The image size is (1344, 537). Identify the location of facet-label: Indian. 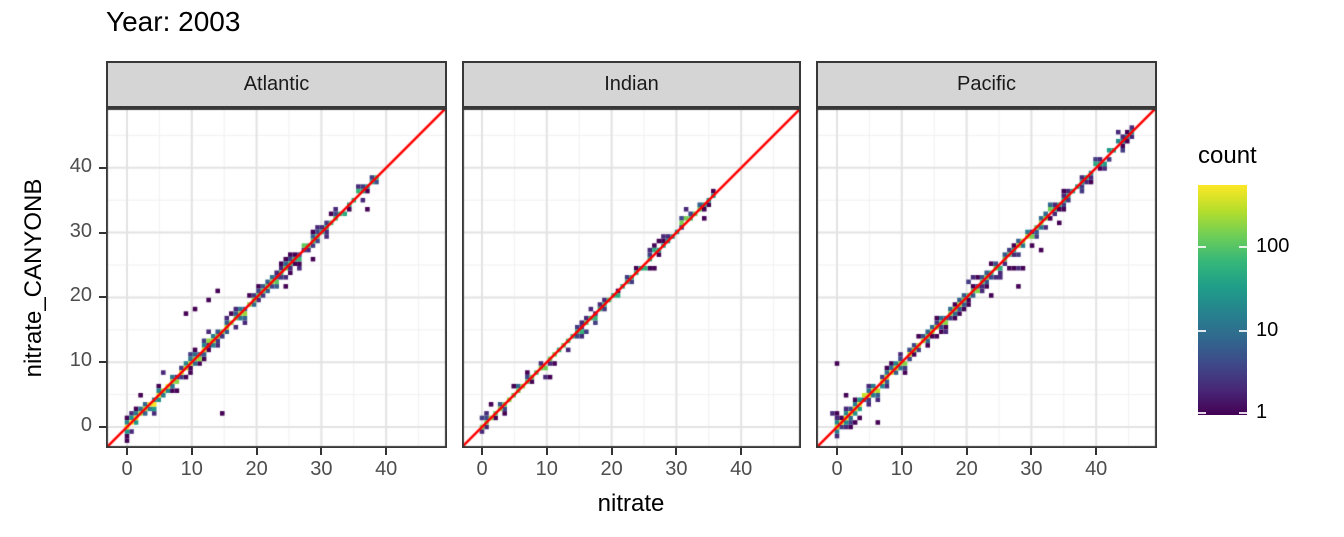
(631, 84).